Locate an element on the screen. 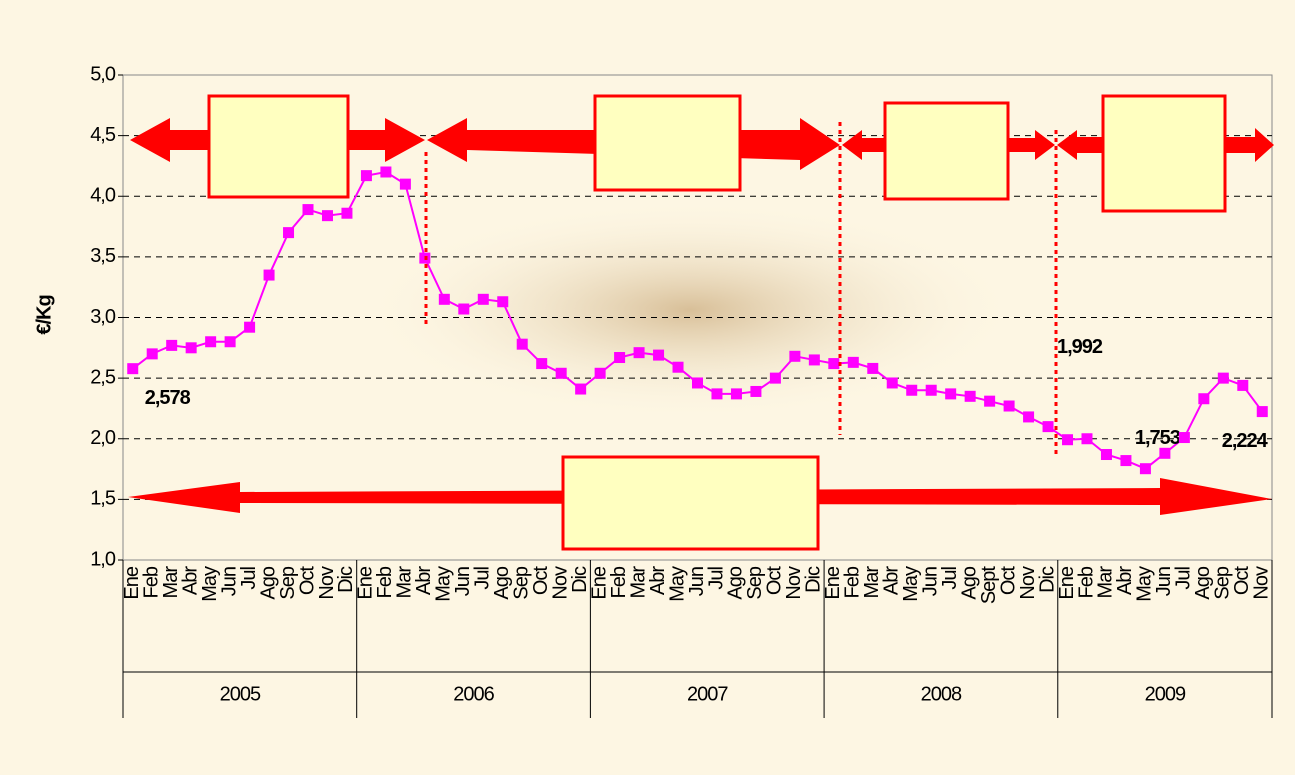  group-label: 2006 is located at coordinates (473, 694).